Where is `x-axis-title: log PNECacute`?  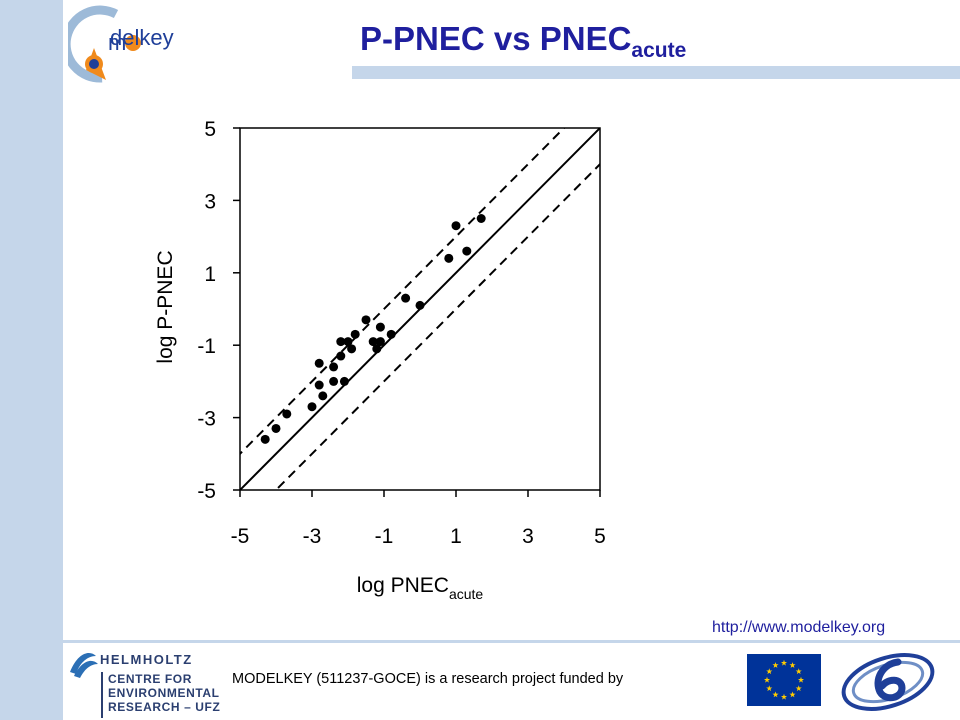 x-axis-title: log PNECacute is located at coordinates (420, 588).